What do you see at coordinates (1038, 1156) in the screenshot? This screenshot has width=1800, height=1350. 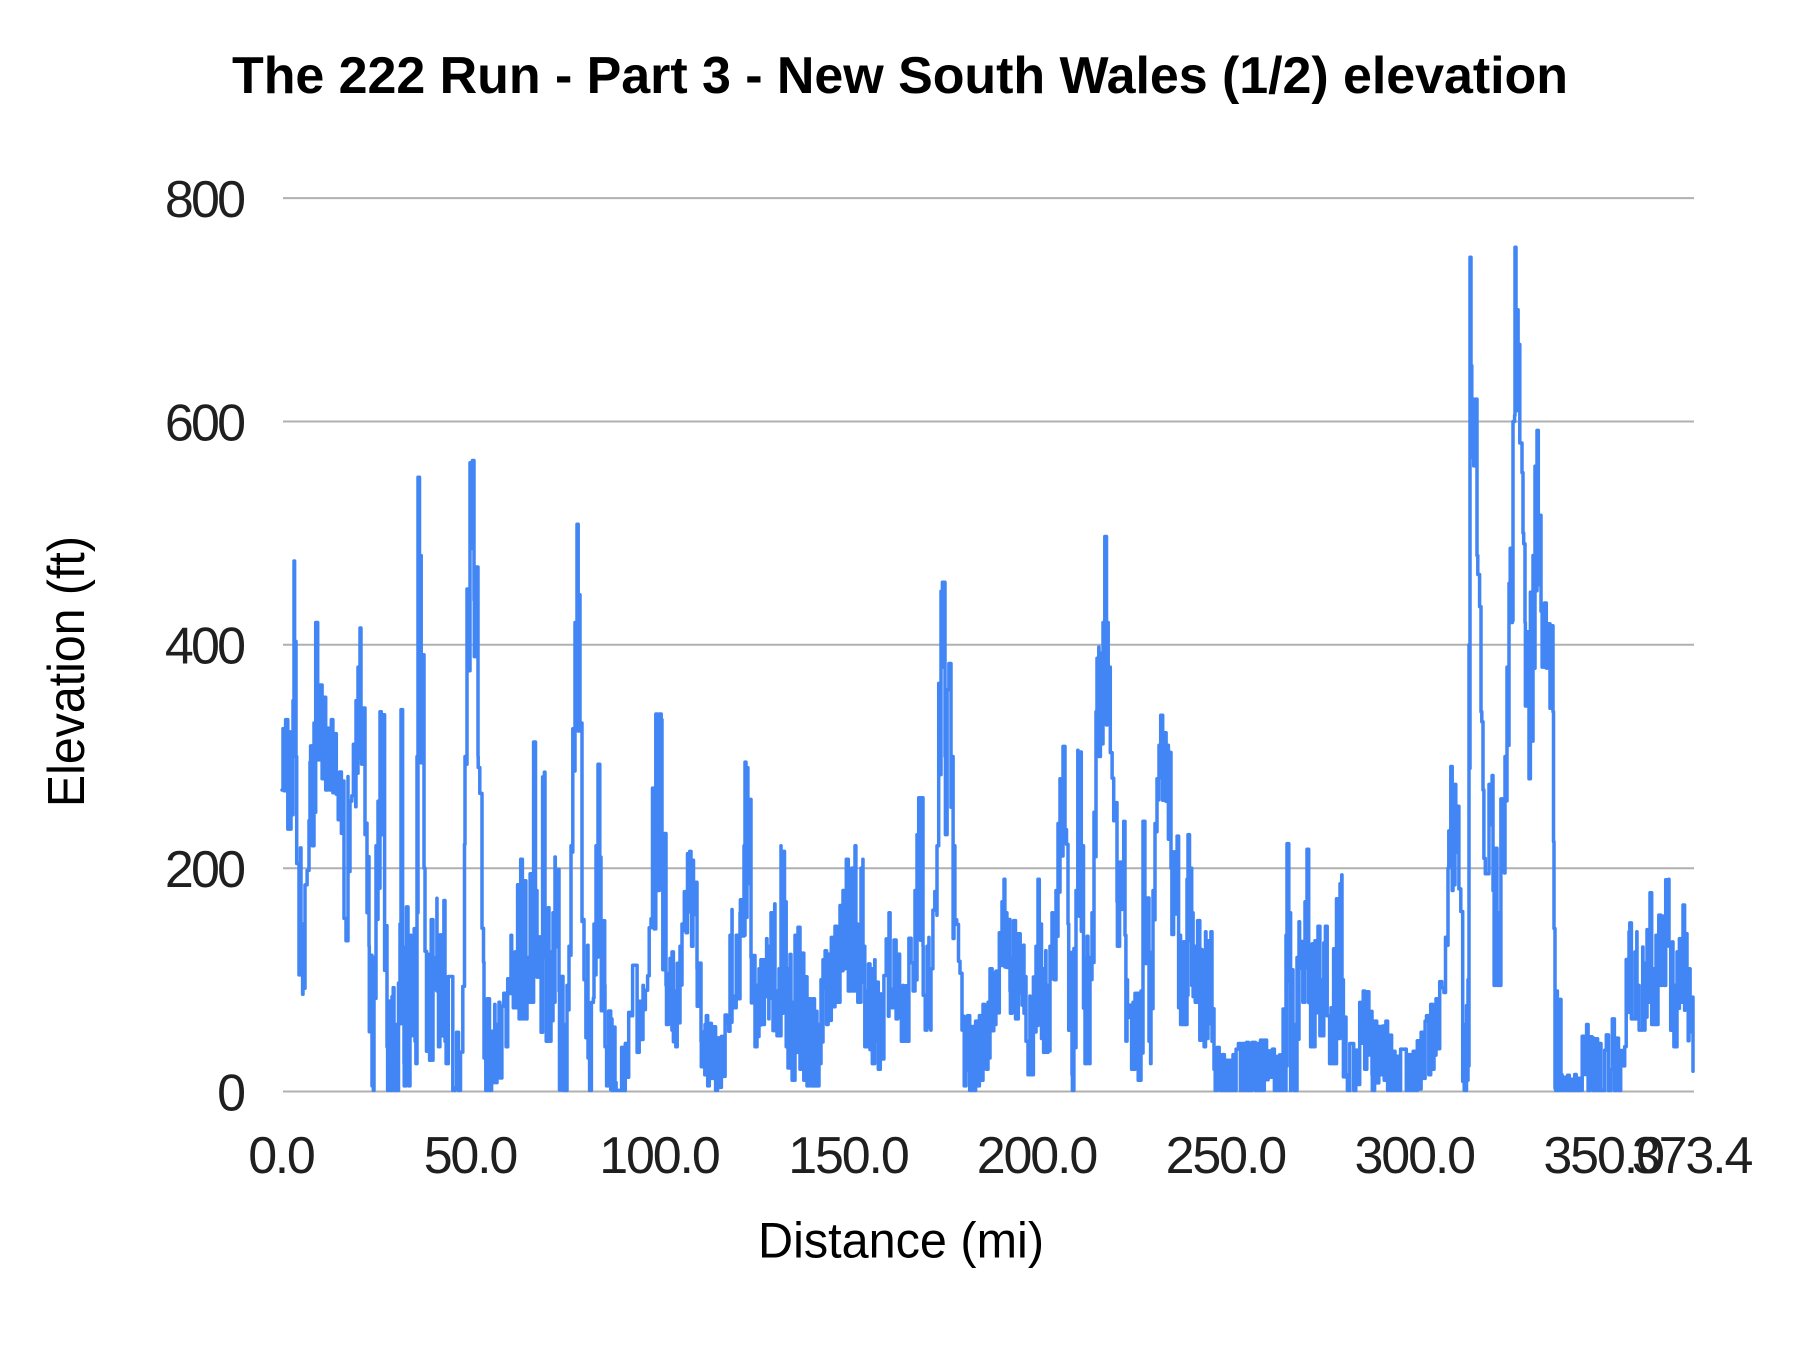 I see `svg-text: 200.0` at bounding box center [1038, 1156].